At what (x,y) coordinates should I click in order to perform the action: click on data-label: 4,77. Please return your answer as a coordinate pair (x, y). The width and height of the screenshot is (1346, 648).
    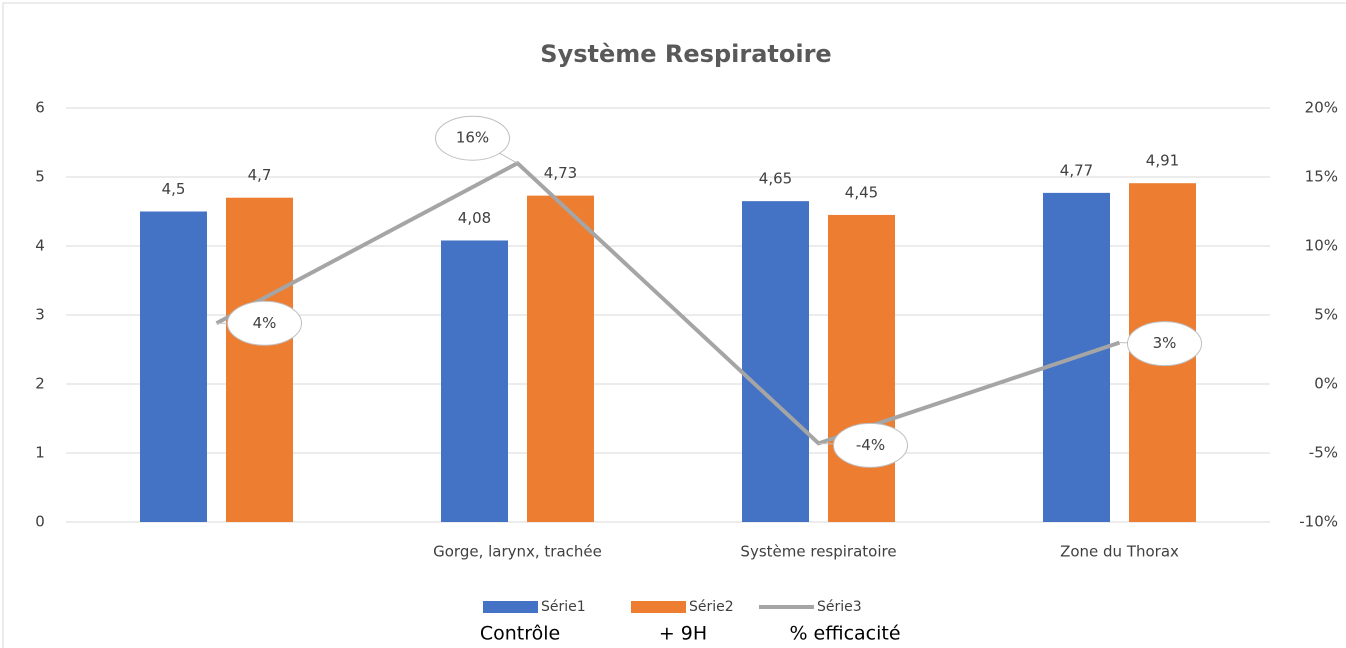
    Looking at the image, I should click on (1076, 170).